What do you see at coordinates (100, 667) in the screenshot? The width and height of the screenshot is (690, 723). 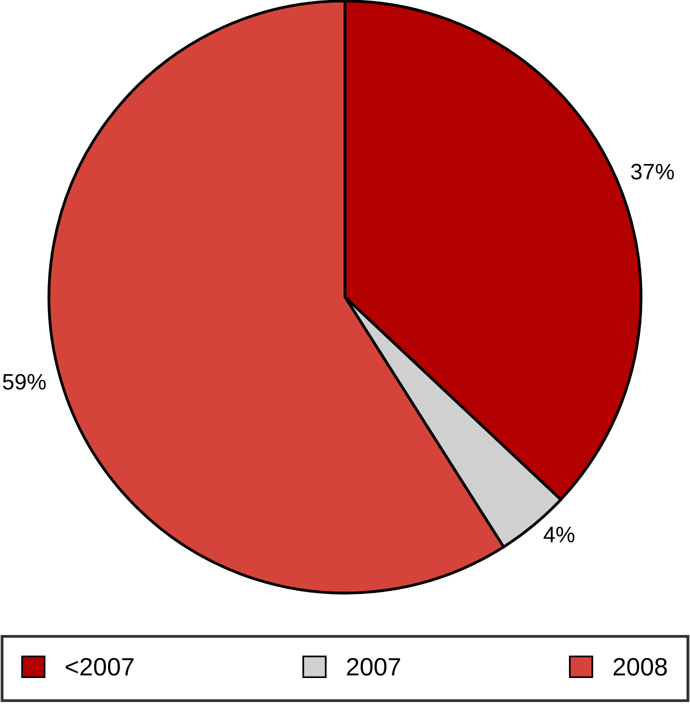 I see `legend-label: <2007` at bounding box center [100, 667].